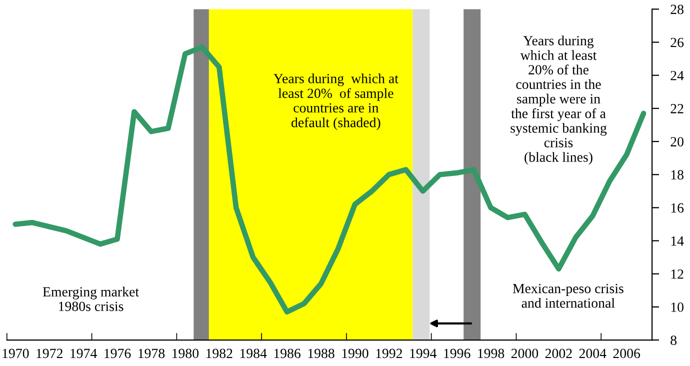 The width and height of the screenshot is (690, 366). What do you see at coordinates (151, 353) in the screenshot?
I see `x-tick-label: 1978` at bounding box center [151, 353].